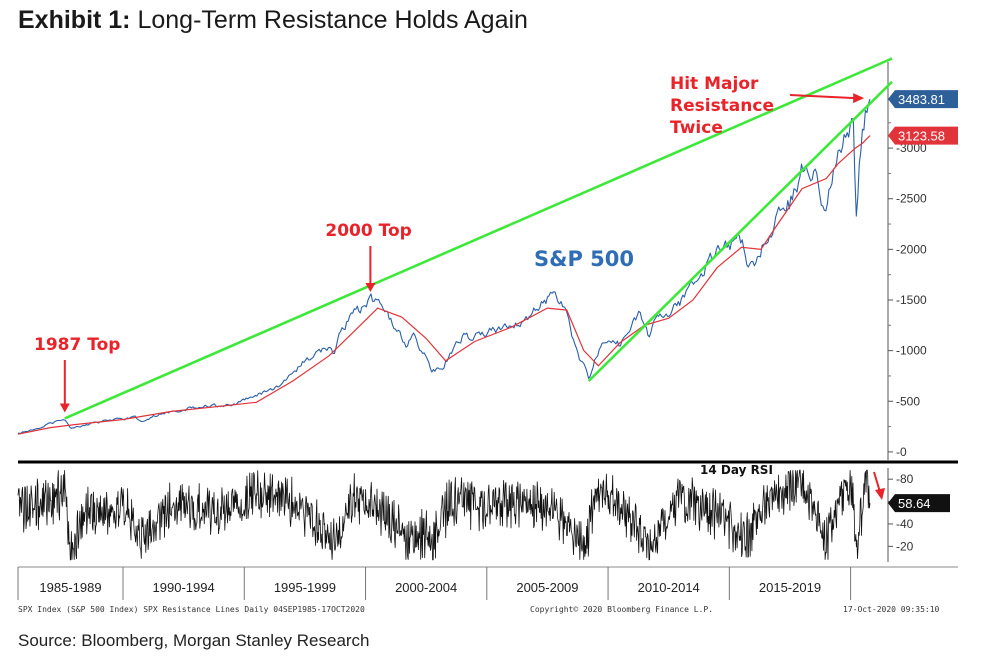 Image resolution: width=998 pixels, height=660 pixels. What do you see at coordinates (905, 524) in the screenshot?
I see `rsi-tick-label: -40` at bounding box center [905, 524].